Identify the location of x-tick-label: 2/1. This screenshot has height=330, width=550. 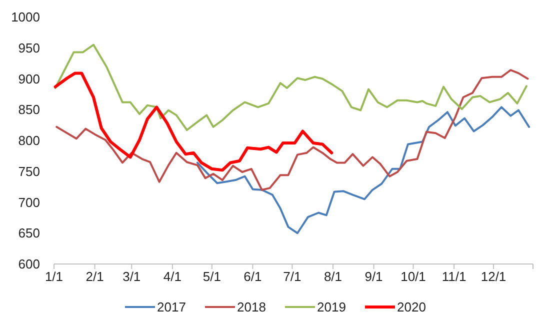
(95, 276).